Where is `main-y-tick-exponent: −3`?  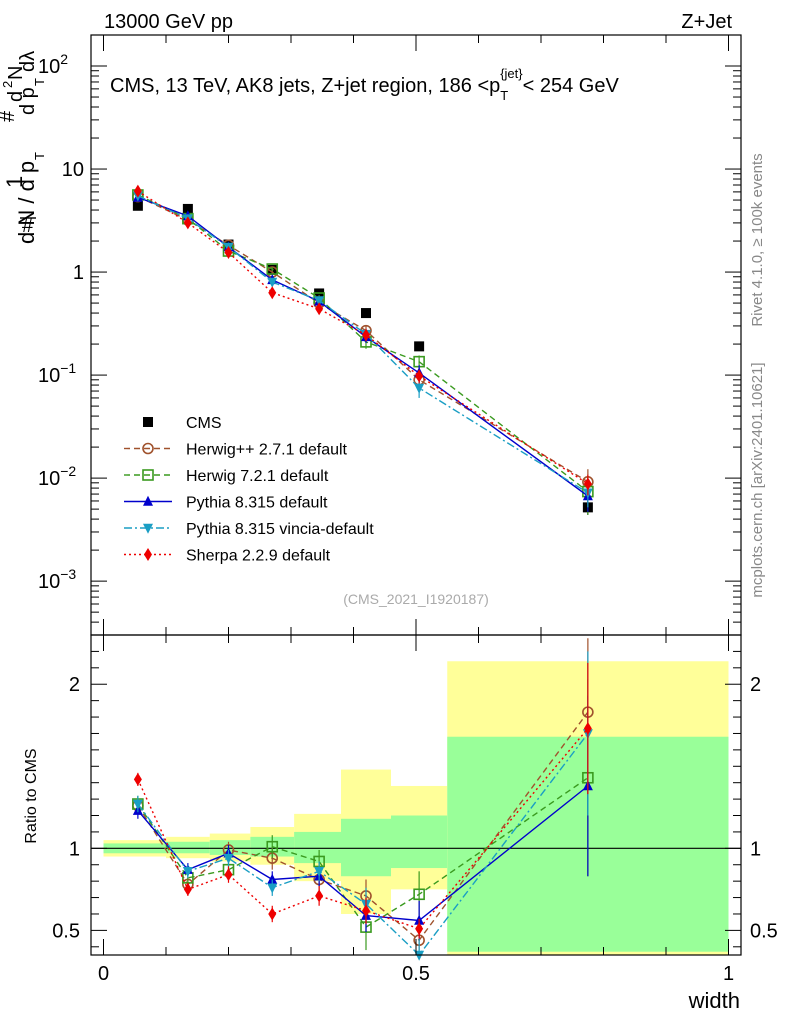
main-y-tick-exponent: −3 is located at coordinates (68, 574).